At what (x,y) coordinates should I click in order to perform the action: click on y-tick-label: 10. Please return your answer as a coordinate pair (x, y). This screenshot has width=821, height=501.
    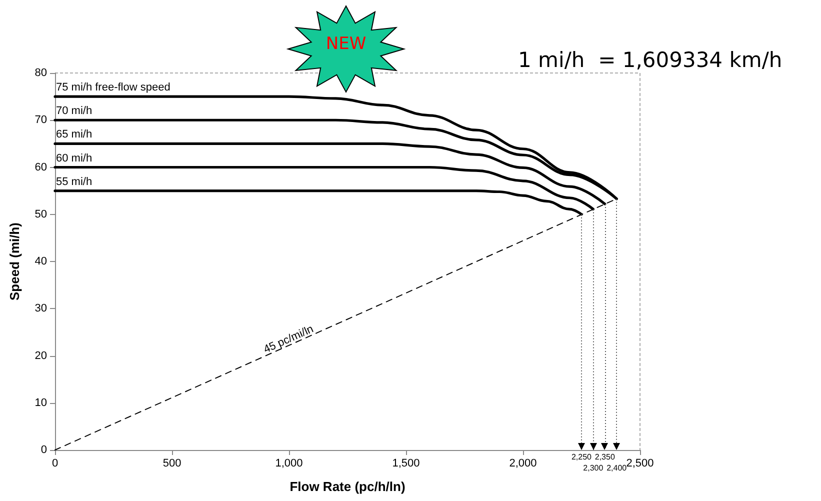
    Looking at the image, I should click on (40, 402).